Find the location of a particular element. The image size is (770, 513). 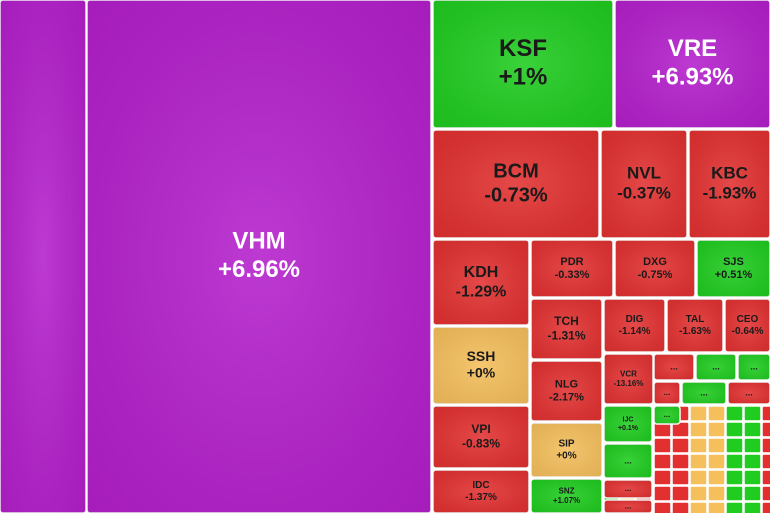

ticker: DIG is located at coordinates (635, 319).